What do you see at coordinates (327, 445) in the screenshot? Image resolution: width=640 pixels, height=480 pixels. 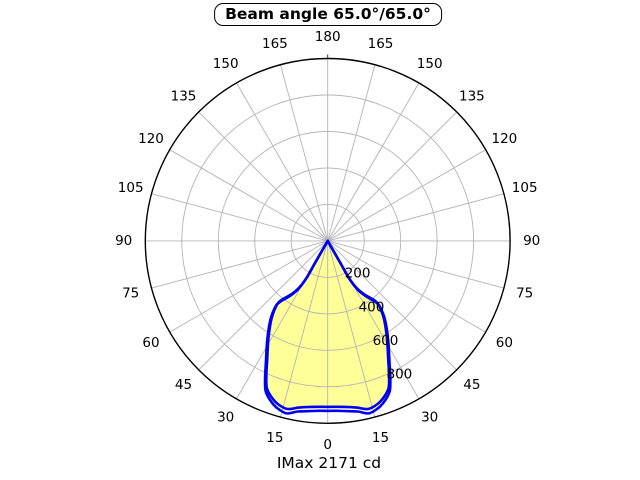 I see `angle-tick-label: 0` at bounding box center [327, 445].